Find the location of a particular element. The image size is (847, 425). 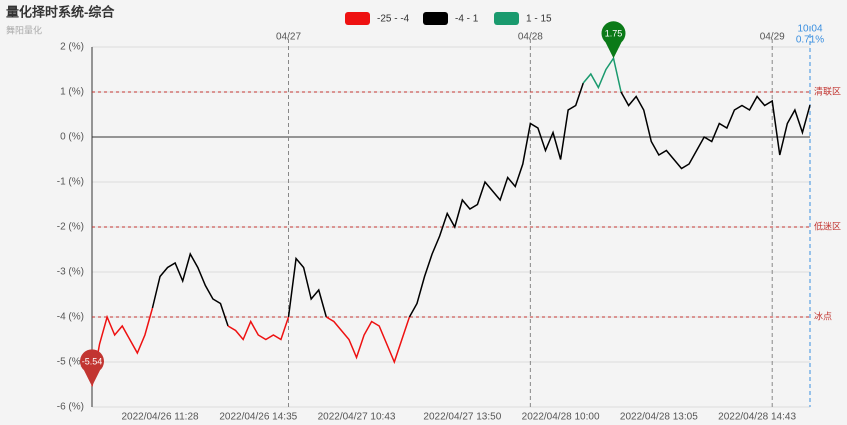

x-tick-label: 2022/04/28 10:00 is located at coordinates (561, 417).